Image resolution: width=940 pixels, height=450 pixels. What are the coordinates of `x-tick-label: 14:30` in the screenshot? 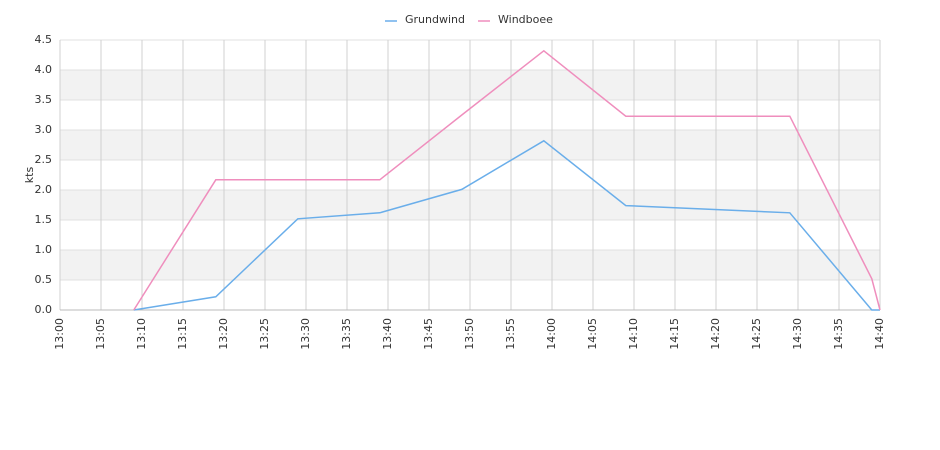 It's located at (797, 334).